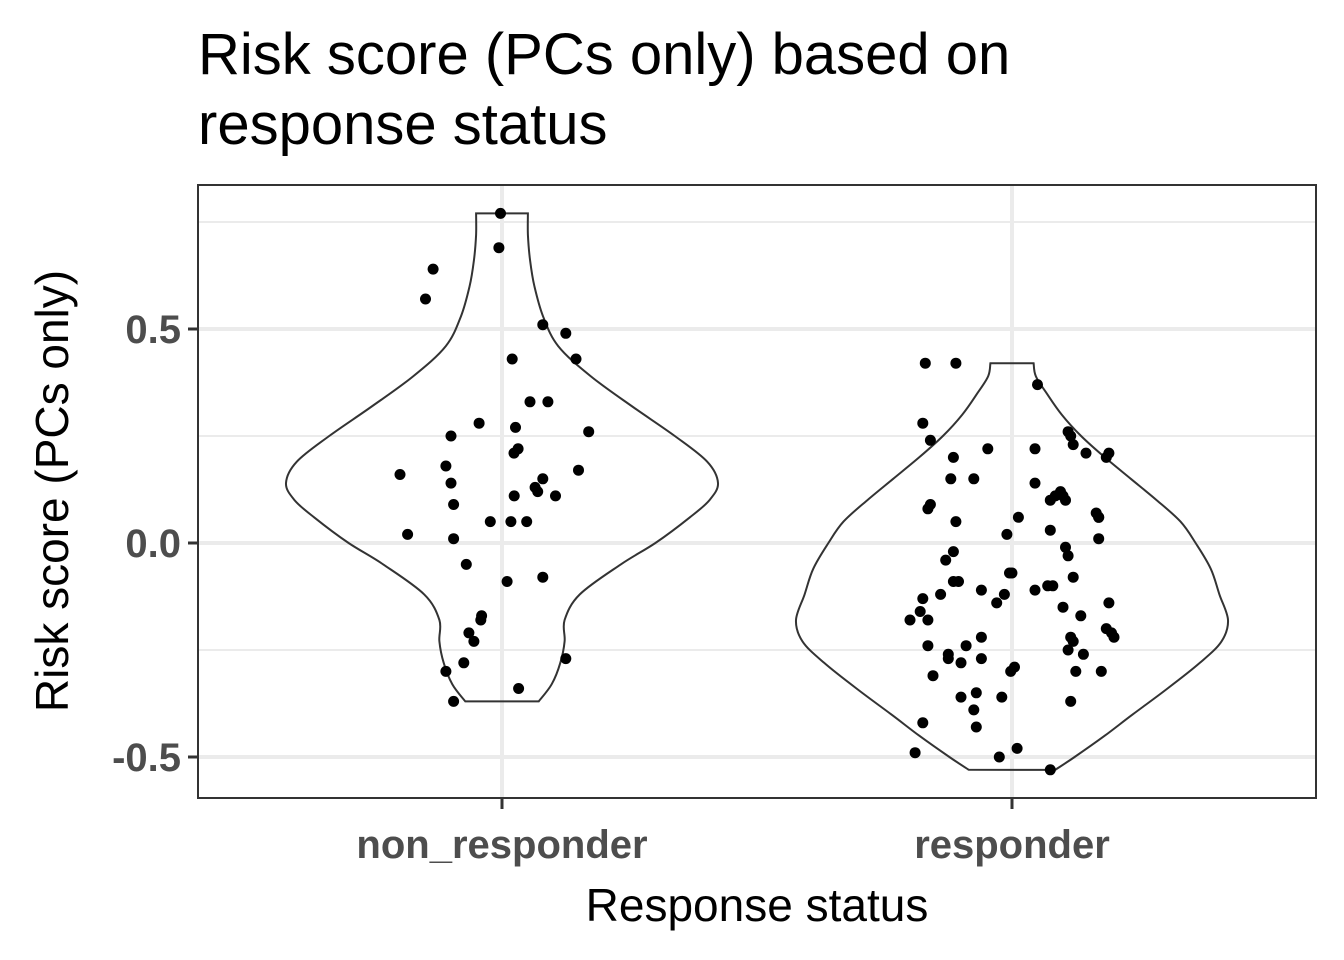  Describe the element at coordinates (757, 905) in the screenshot. I see `x-axis-title: Response status` at that location.